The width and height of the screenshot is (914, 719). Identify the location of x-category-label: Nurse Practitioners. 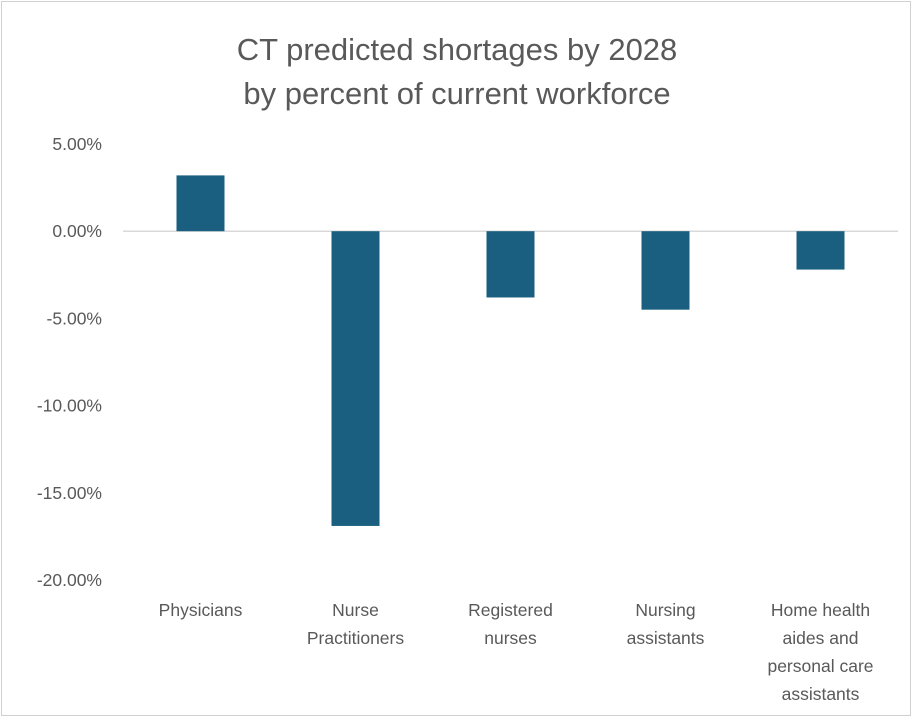
(356, 624).